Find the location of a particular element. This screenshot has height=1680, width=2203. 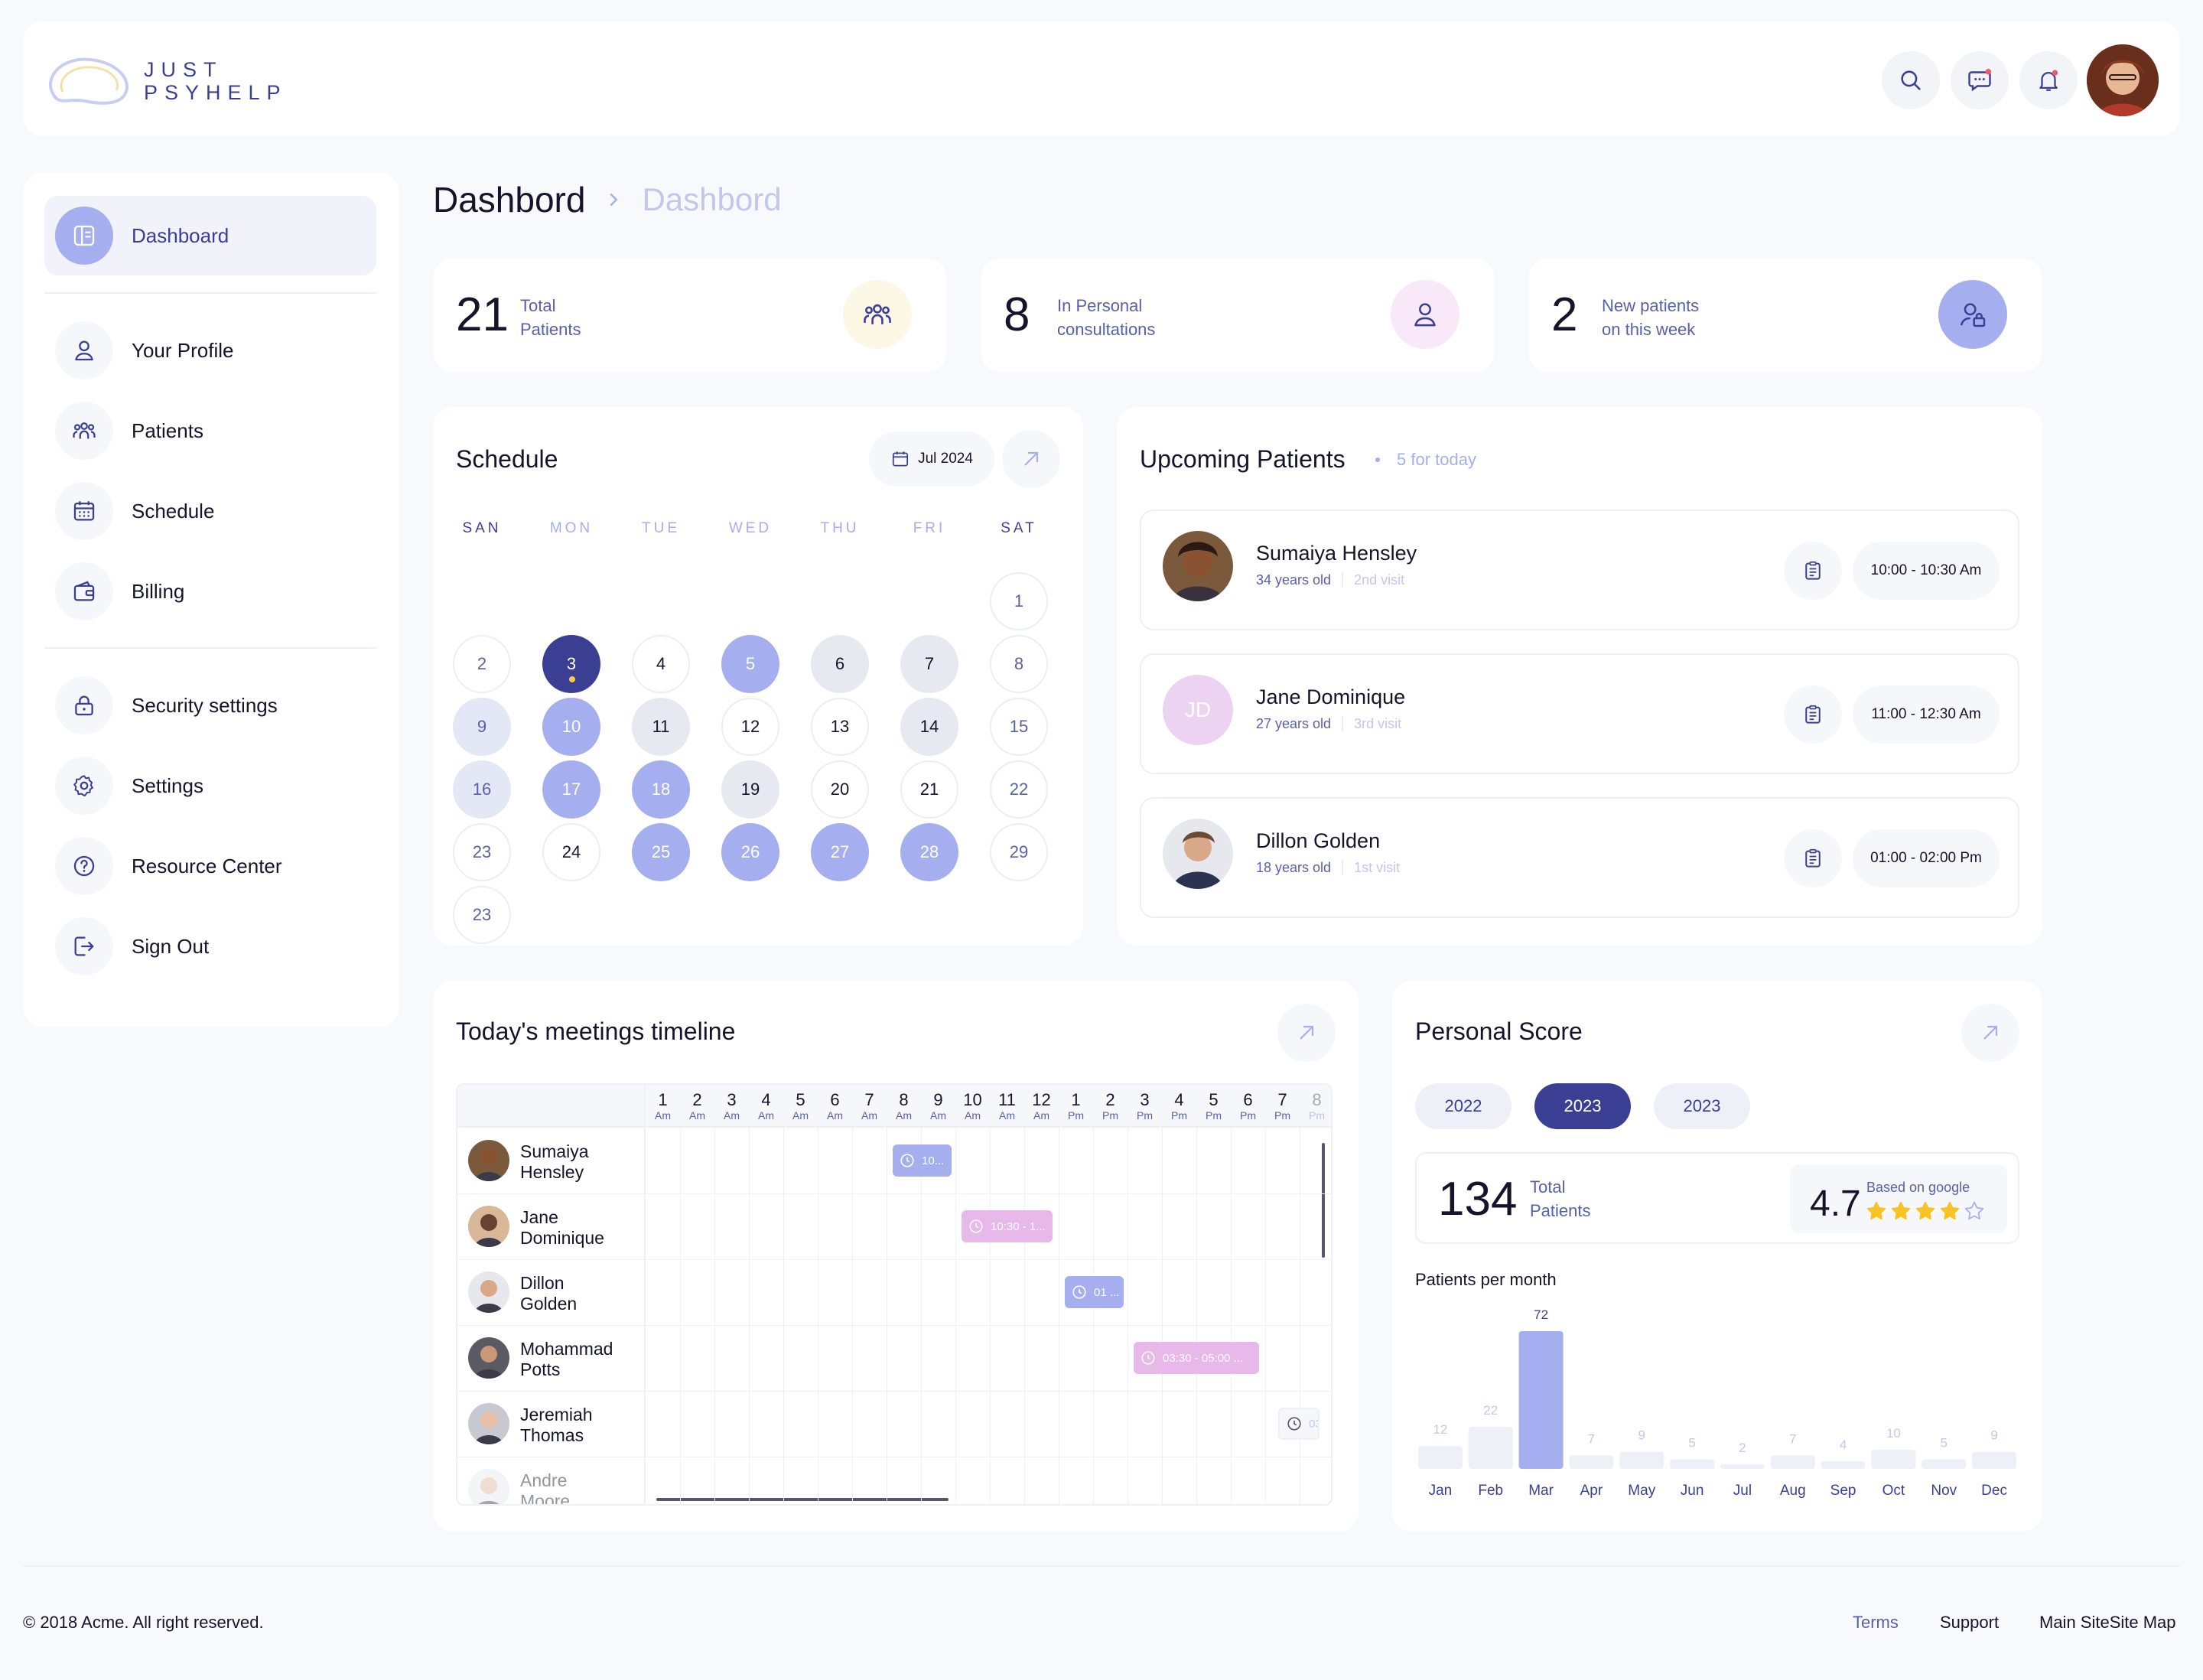

calendar-day: 2 is located at coordinates (482, 664).